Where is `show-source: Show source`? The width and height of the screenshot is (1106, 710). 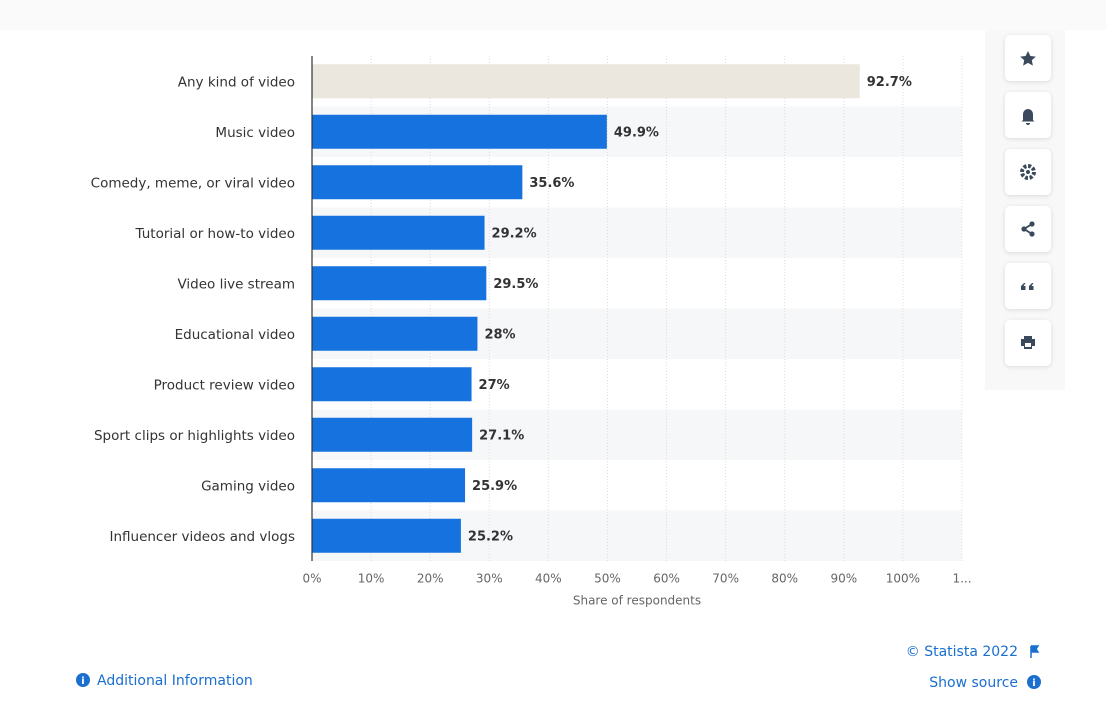 show-source: Show source is located at coordinates (973, 683).